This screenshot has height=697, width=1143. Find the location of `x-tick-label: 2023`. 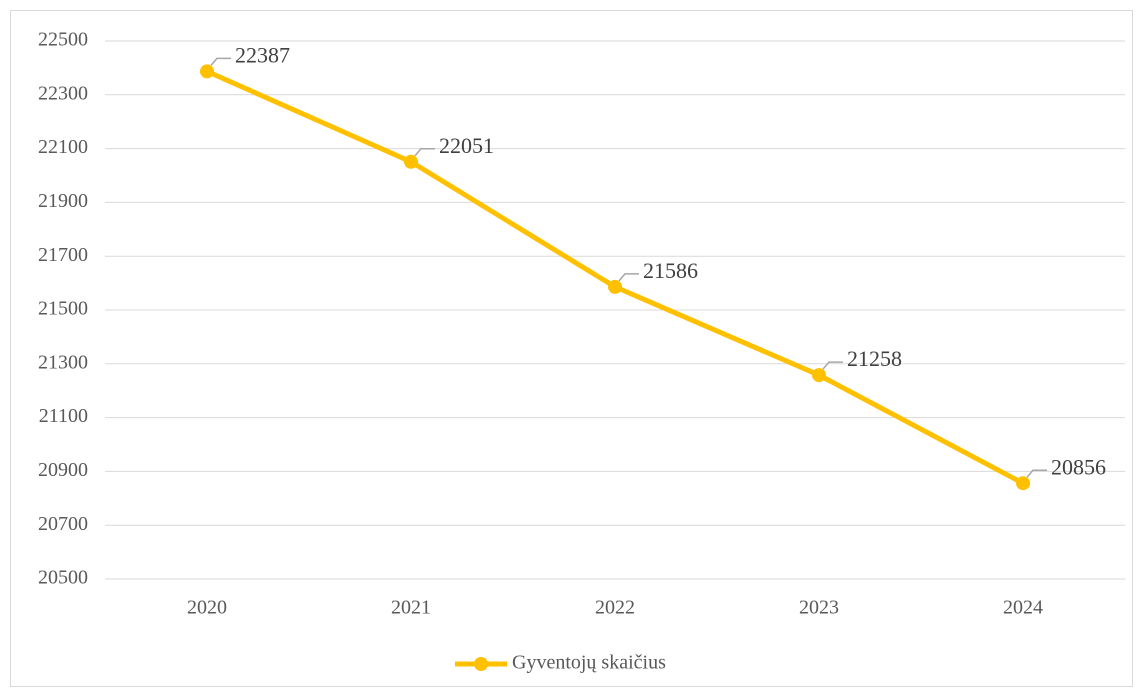

x-tick-label: 2023 is located at coordinates (819, 608).